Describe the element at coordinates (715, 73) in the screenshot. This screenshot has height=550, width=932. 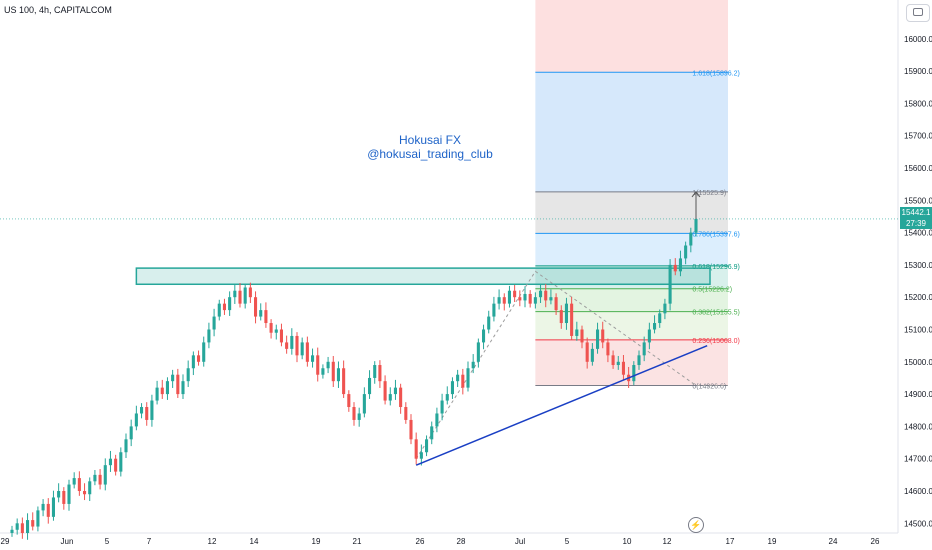
I see `fib-label-1-618: 1.618(15896.2)` at that location.